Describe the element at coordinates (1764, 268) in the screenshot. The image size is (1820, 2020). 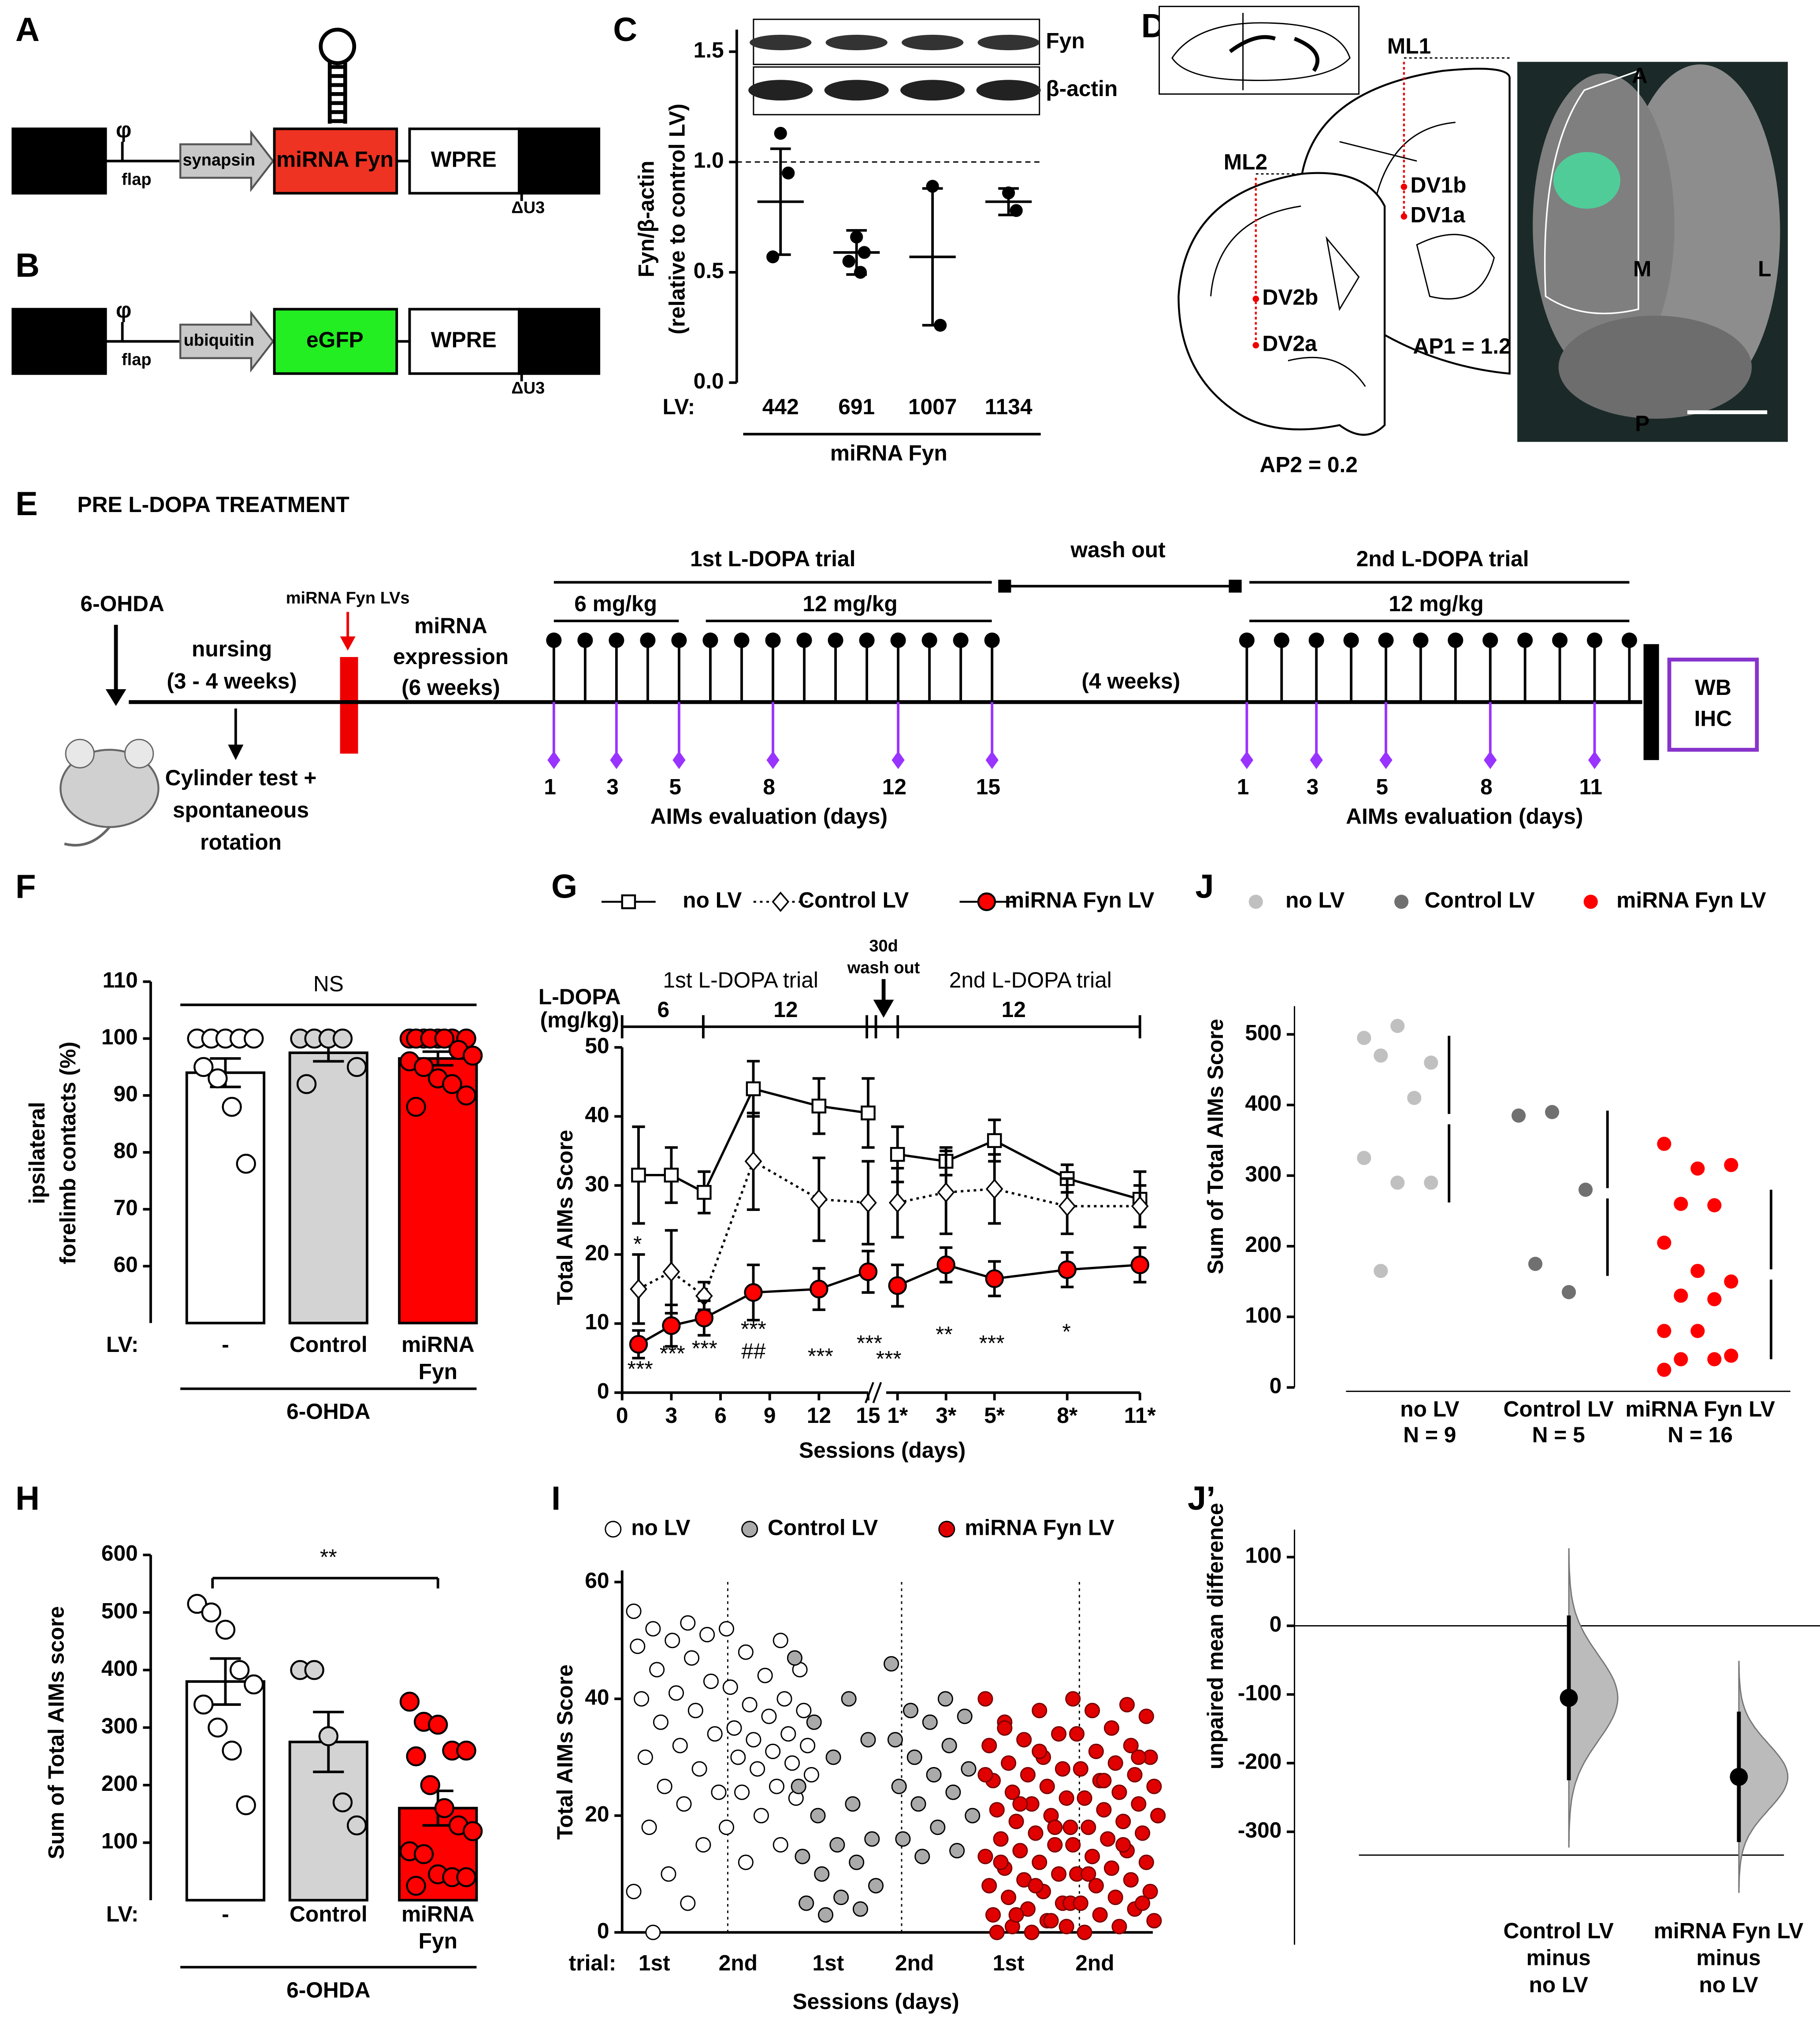
I see `label: L` at that location.